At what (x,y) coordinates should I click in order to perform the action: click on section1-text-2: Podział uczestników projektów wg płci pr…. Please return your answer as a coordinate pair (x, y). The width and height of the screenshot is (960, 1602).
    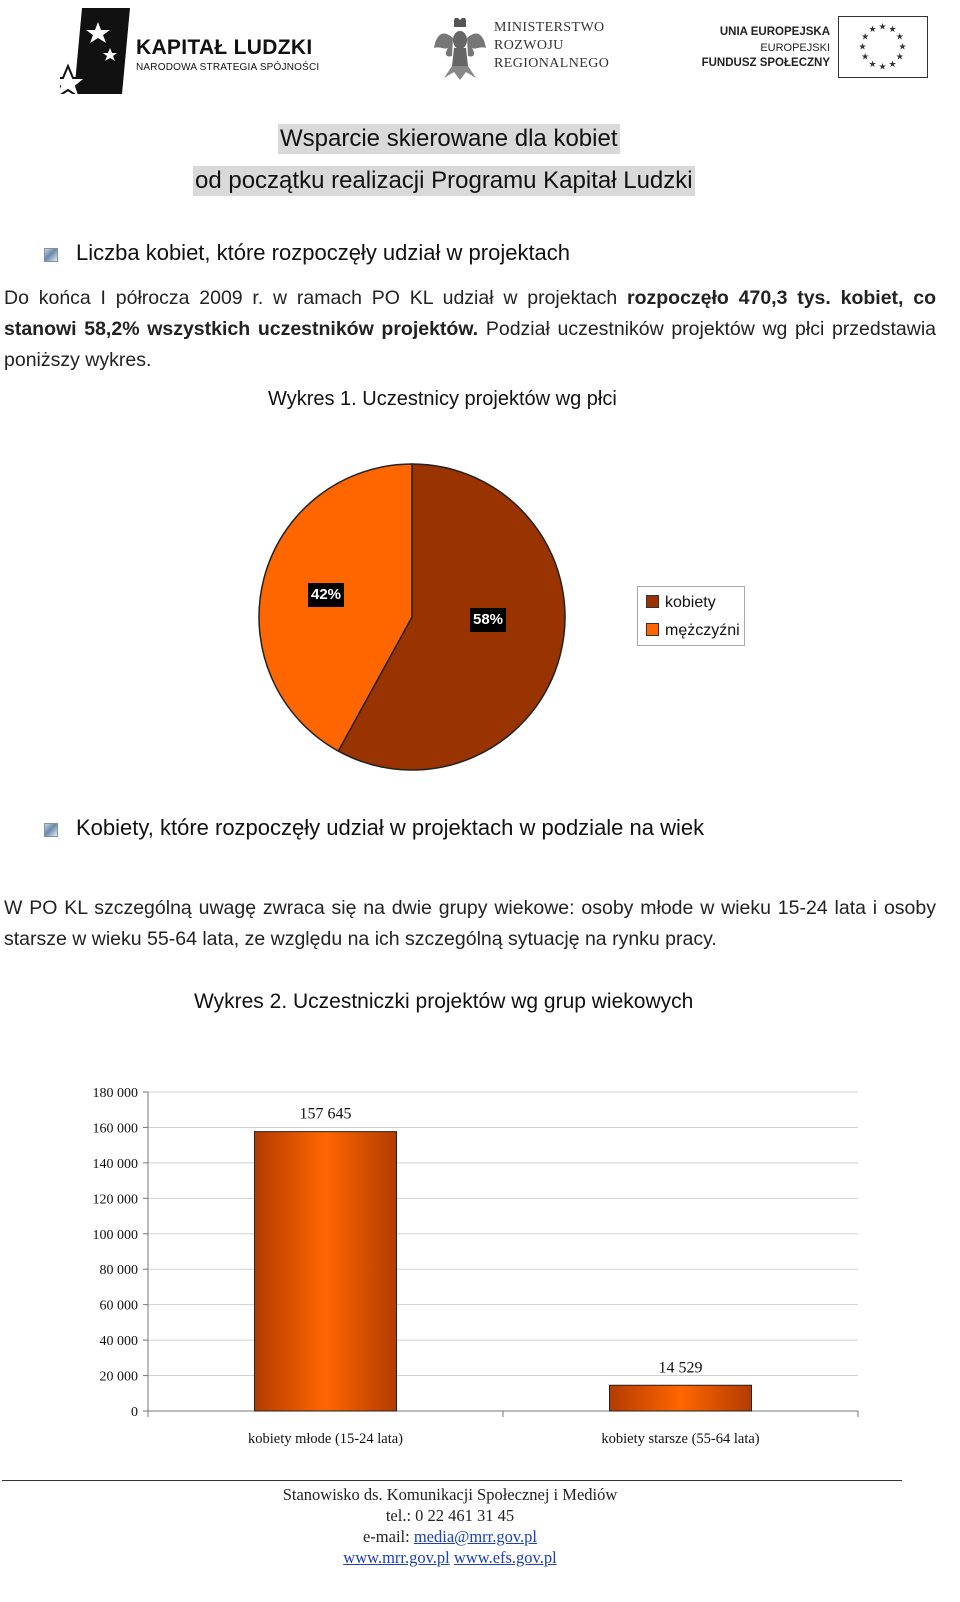
    Looking at the image, I should click on (470, 344).